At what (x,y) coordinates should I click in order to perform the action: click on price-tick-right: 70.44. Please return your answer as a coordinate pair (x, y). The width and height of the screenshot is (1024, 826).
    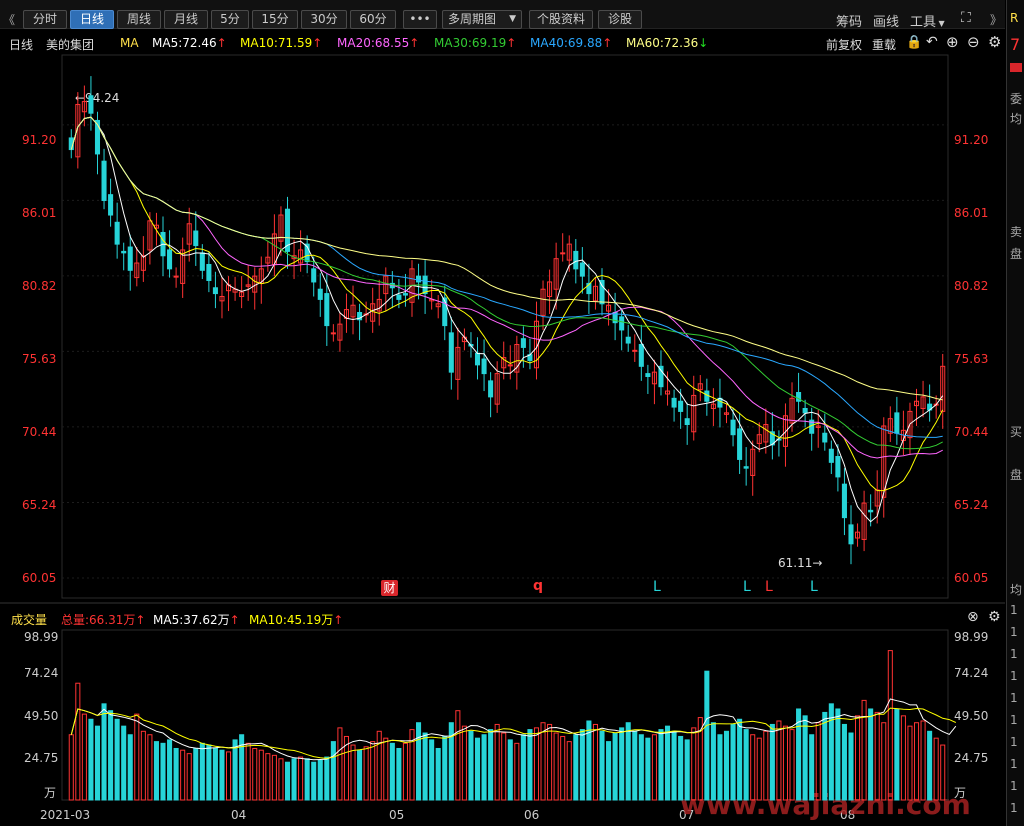
    Looking at the image, I should click on (971, 432).